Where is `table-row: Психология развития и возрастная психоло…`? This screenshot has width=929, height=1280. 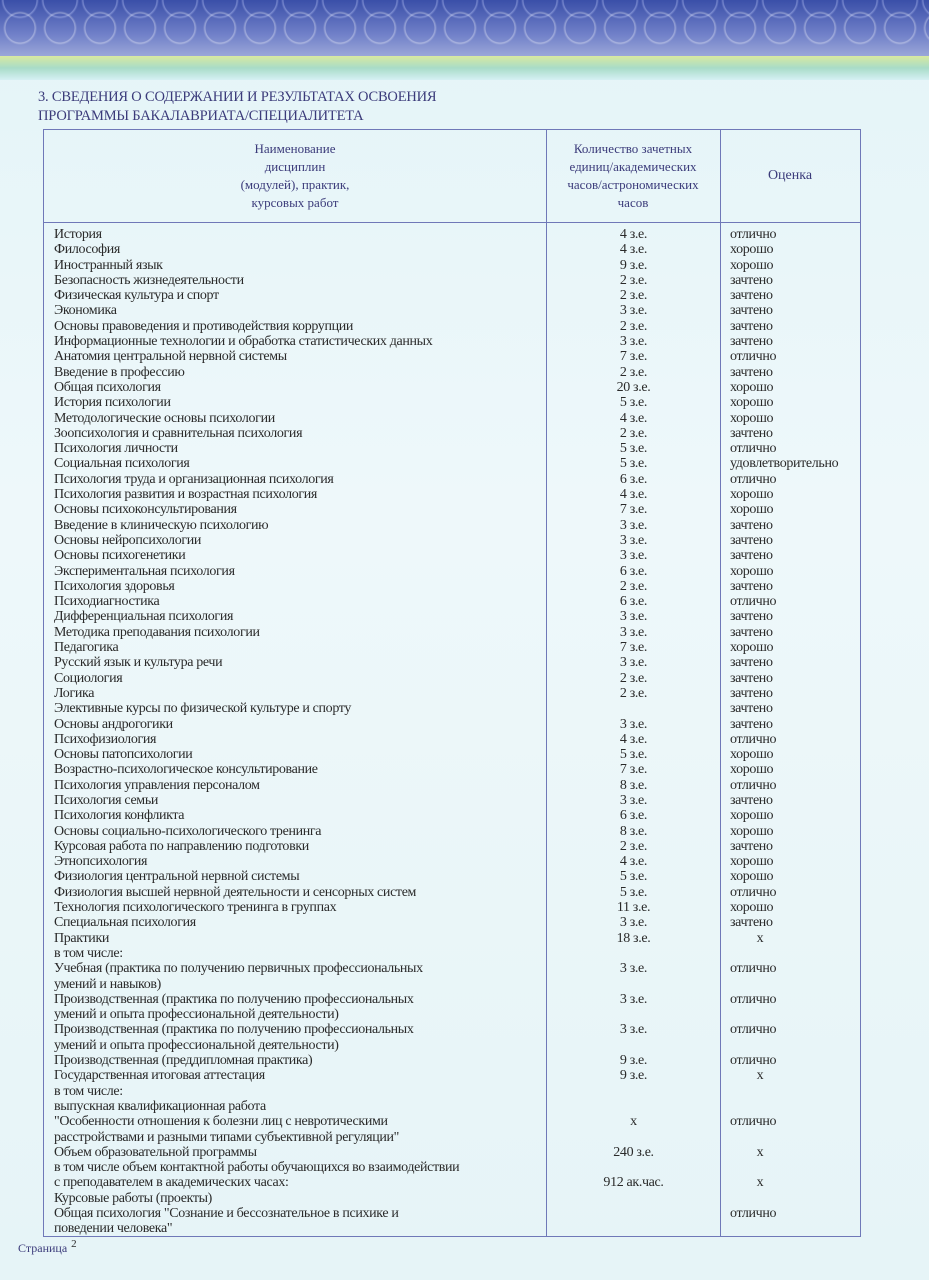 table-row: Психология развития и возрастная психоло… is located at coordinates (457, 494).